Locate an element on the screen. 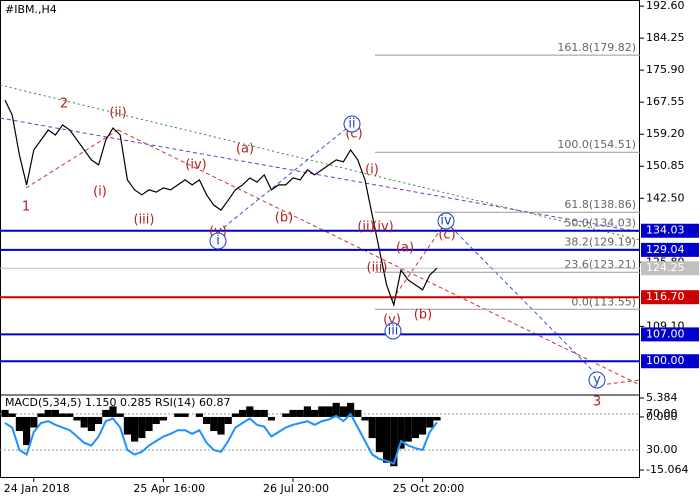 The width and height of the screenshot is (700, 500). y-tick-label: 5.384 is located at coordinates (662, 397).